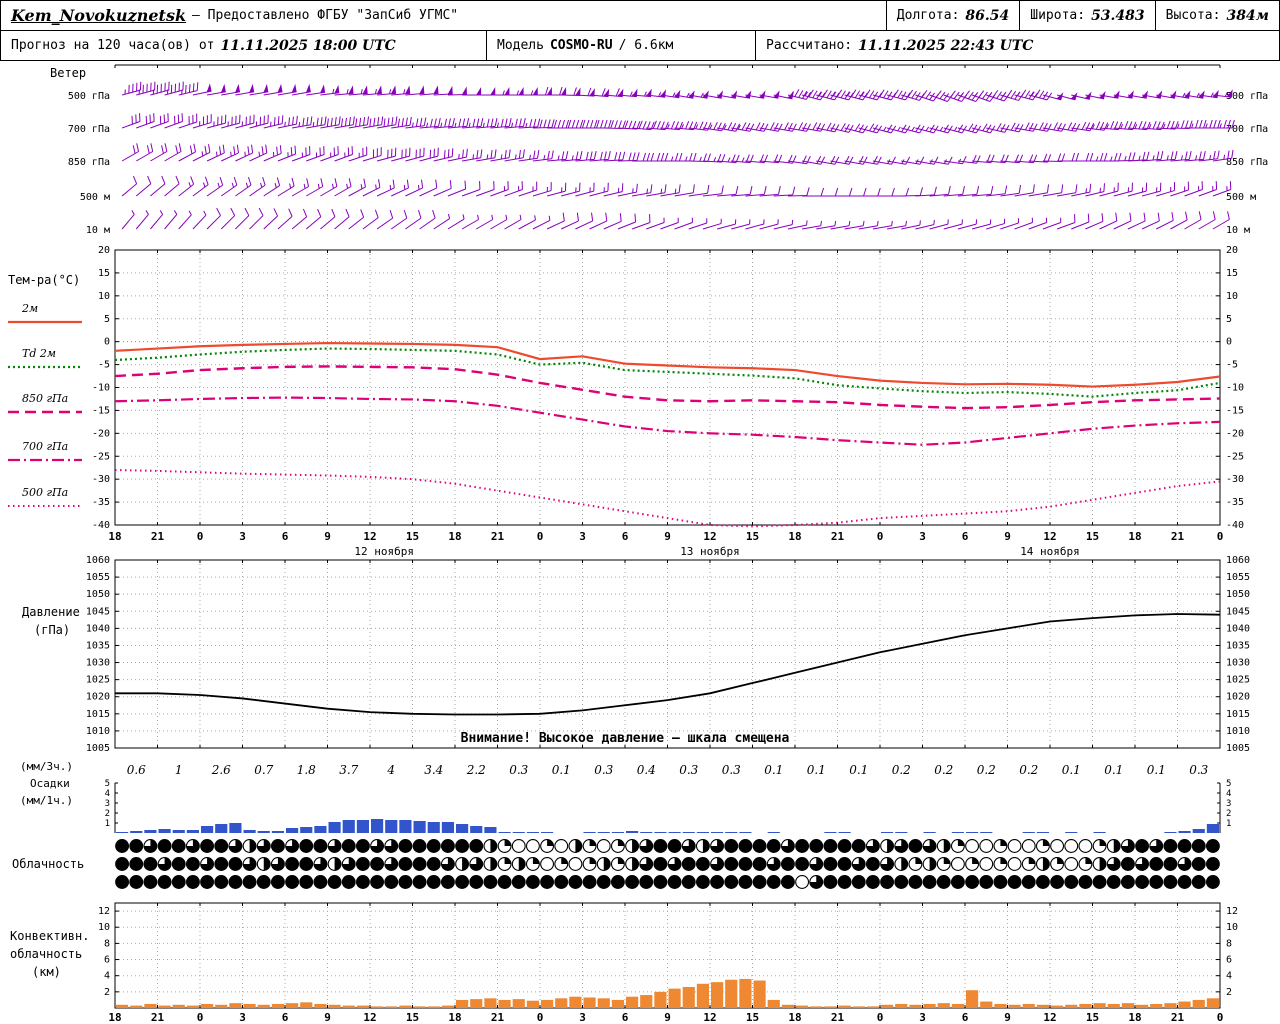  I want to click on svg-text: 1035, so click(98, 645).